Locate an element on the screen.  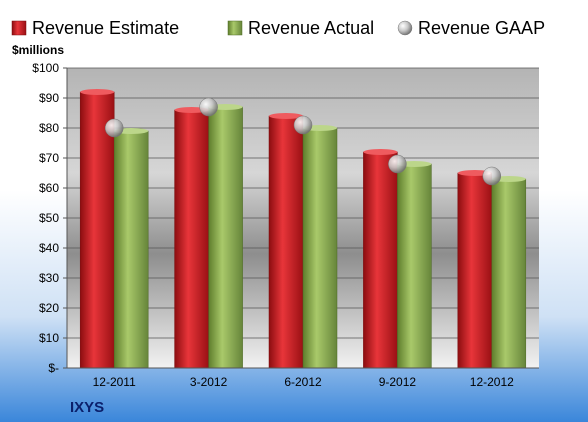
y-tick-label: $70 is located at coordinates (49, 158).